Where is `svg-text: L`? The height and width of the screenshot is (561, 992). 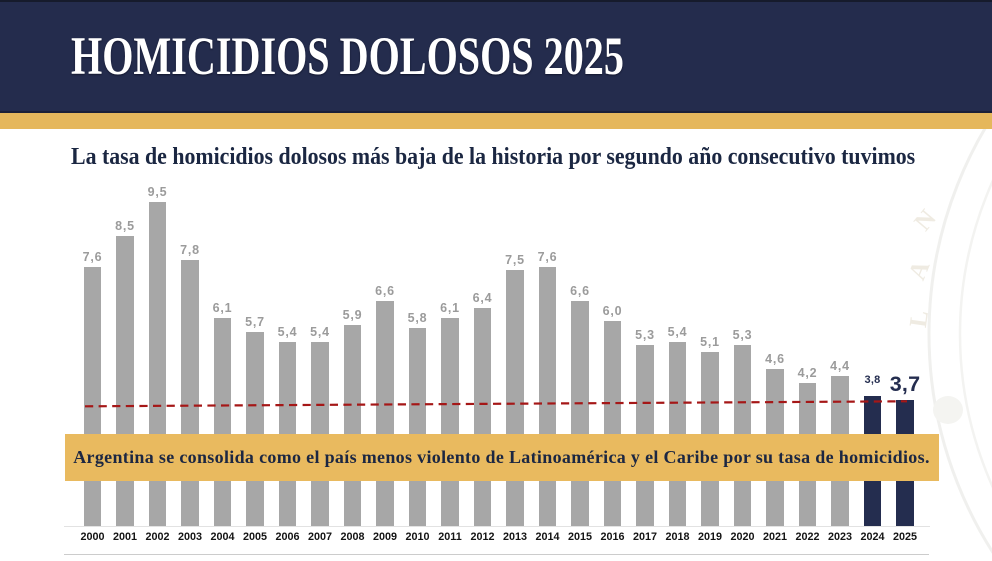
svg-text: L is located at coordinates (919, 319).